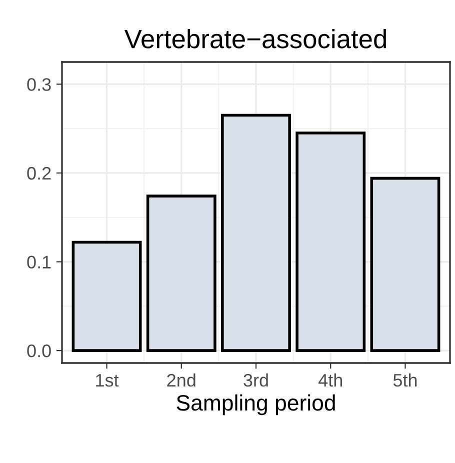 This screenshot has height=463, width=455. I want to click on y-tick-label: 0.0, so click(39, 351).